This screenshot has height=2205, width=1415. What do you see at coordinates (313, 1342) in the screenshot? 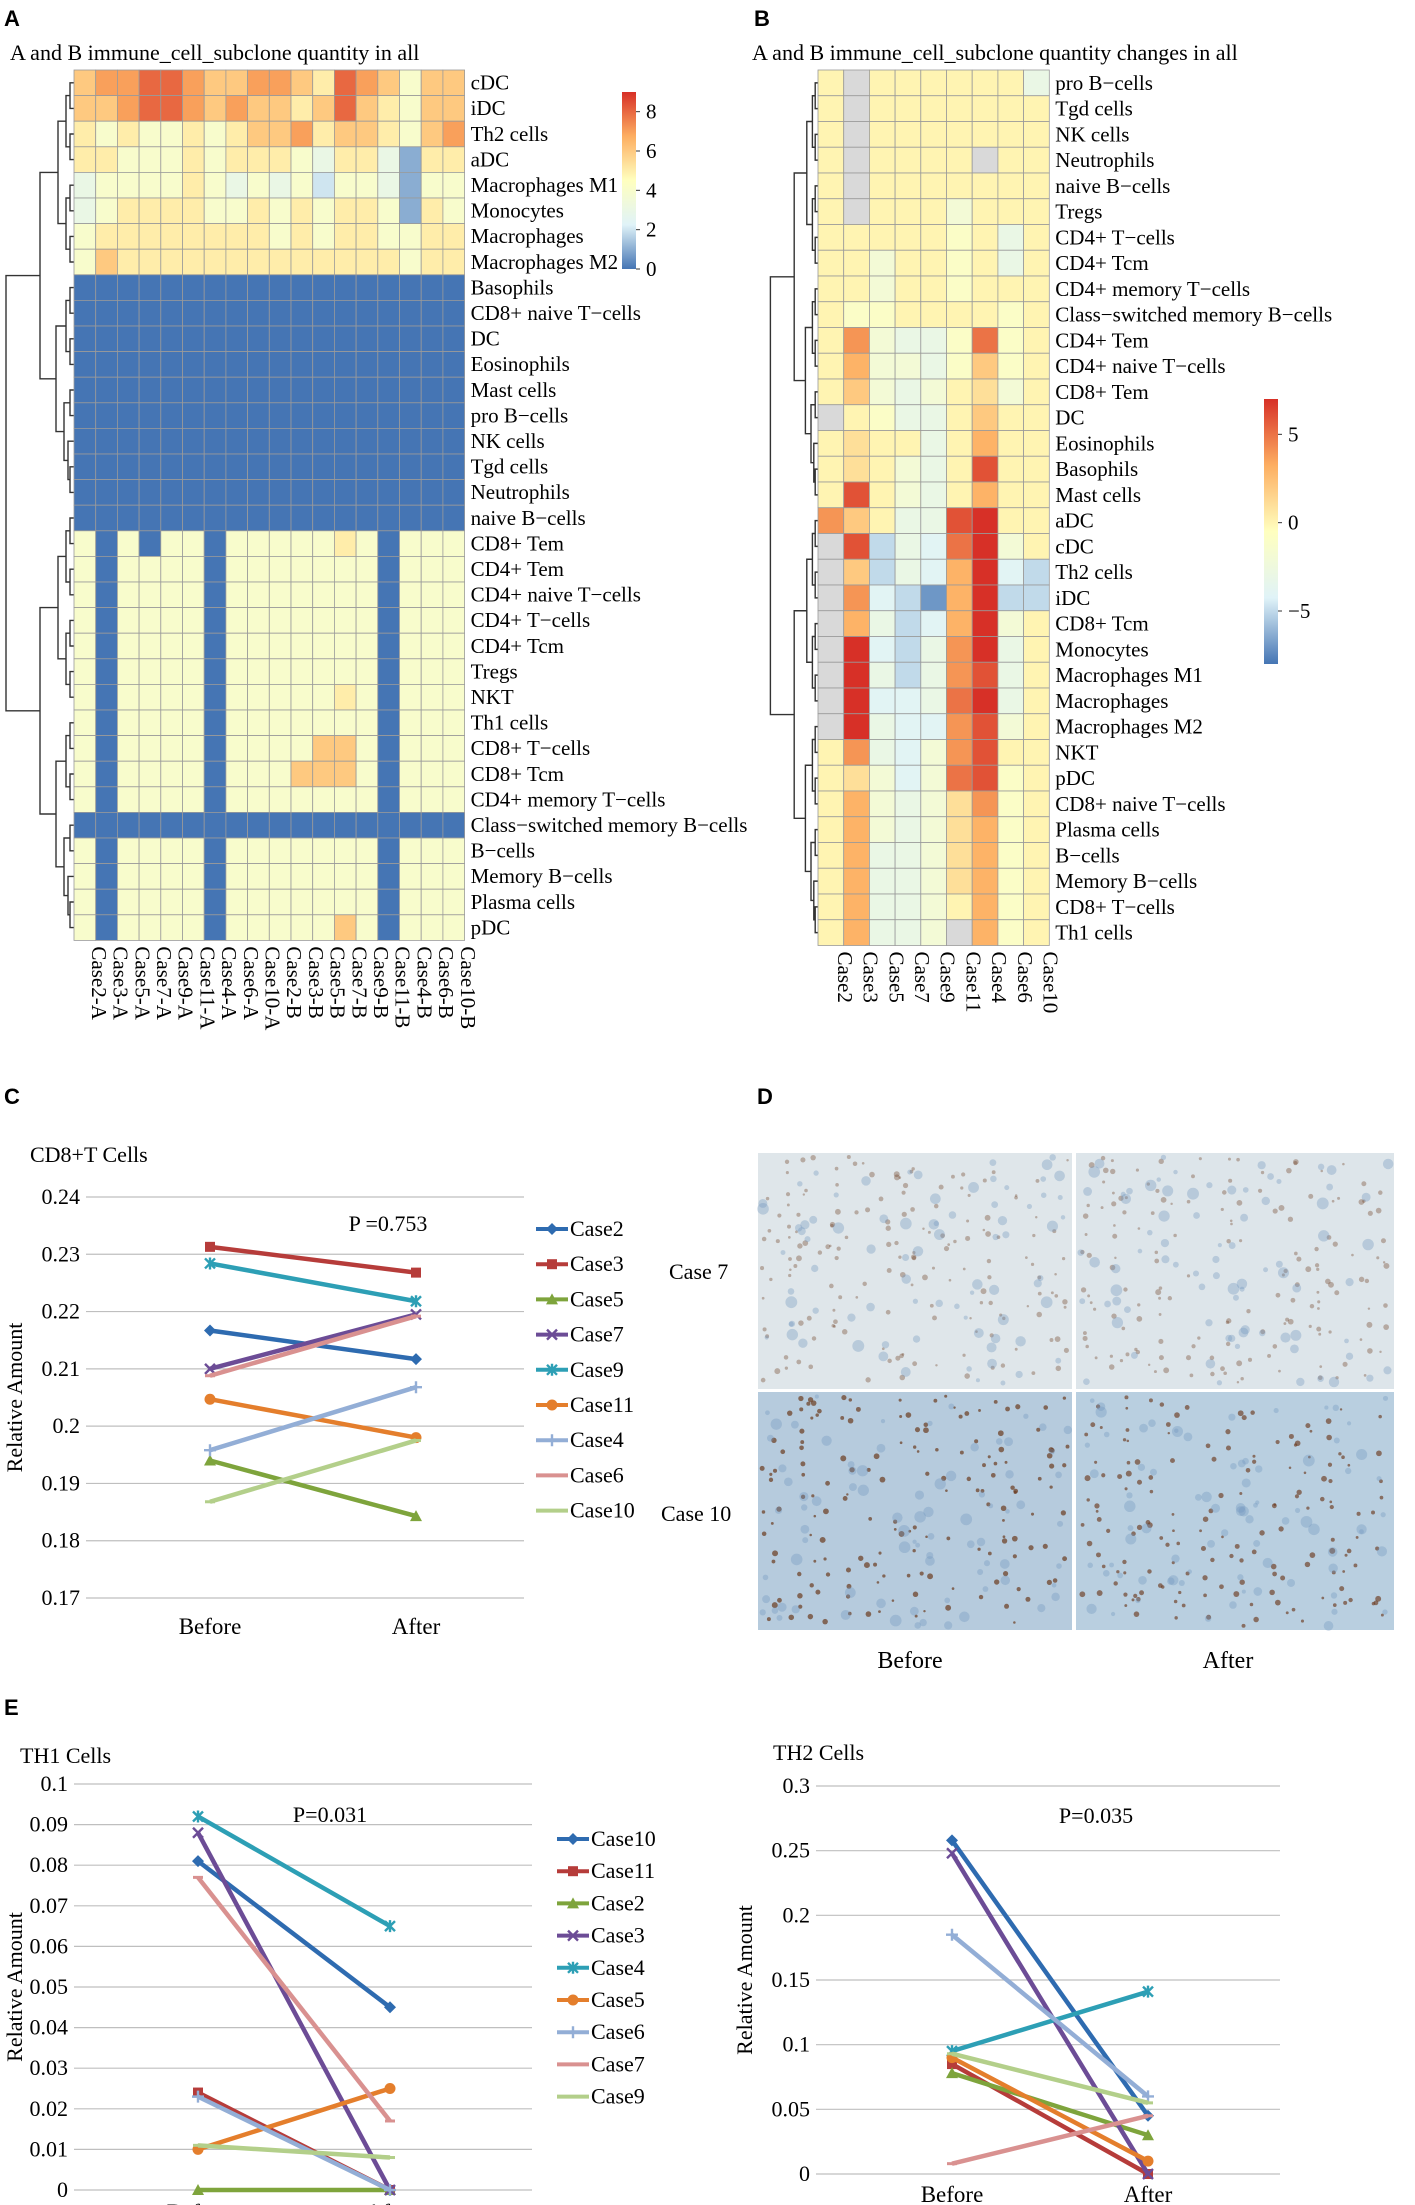
I see `series-line` at bounding box center [313, 1342].